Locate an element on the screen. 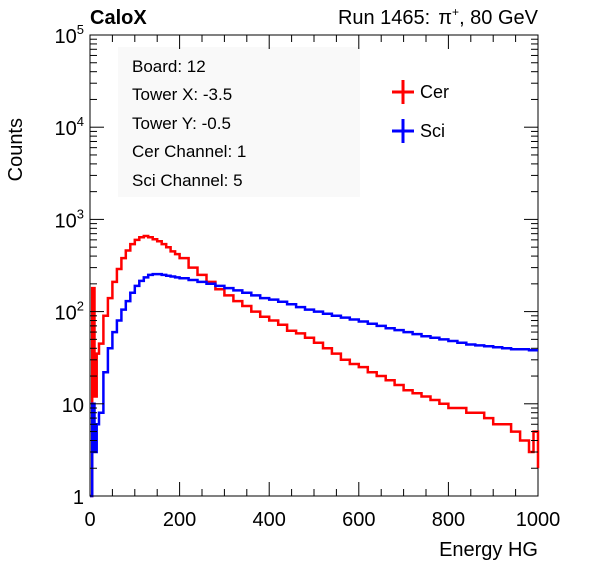 This screenshot has height=572, width=596. y-tick-label: 10⁴ is located at coordinates (69, 127).